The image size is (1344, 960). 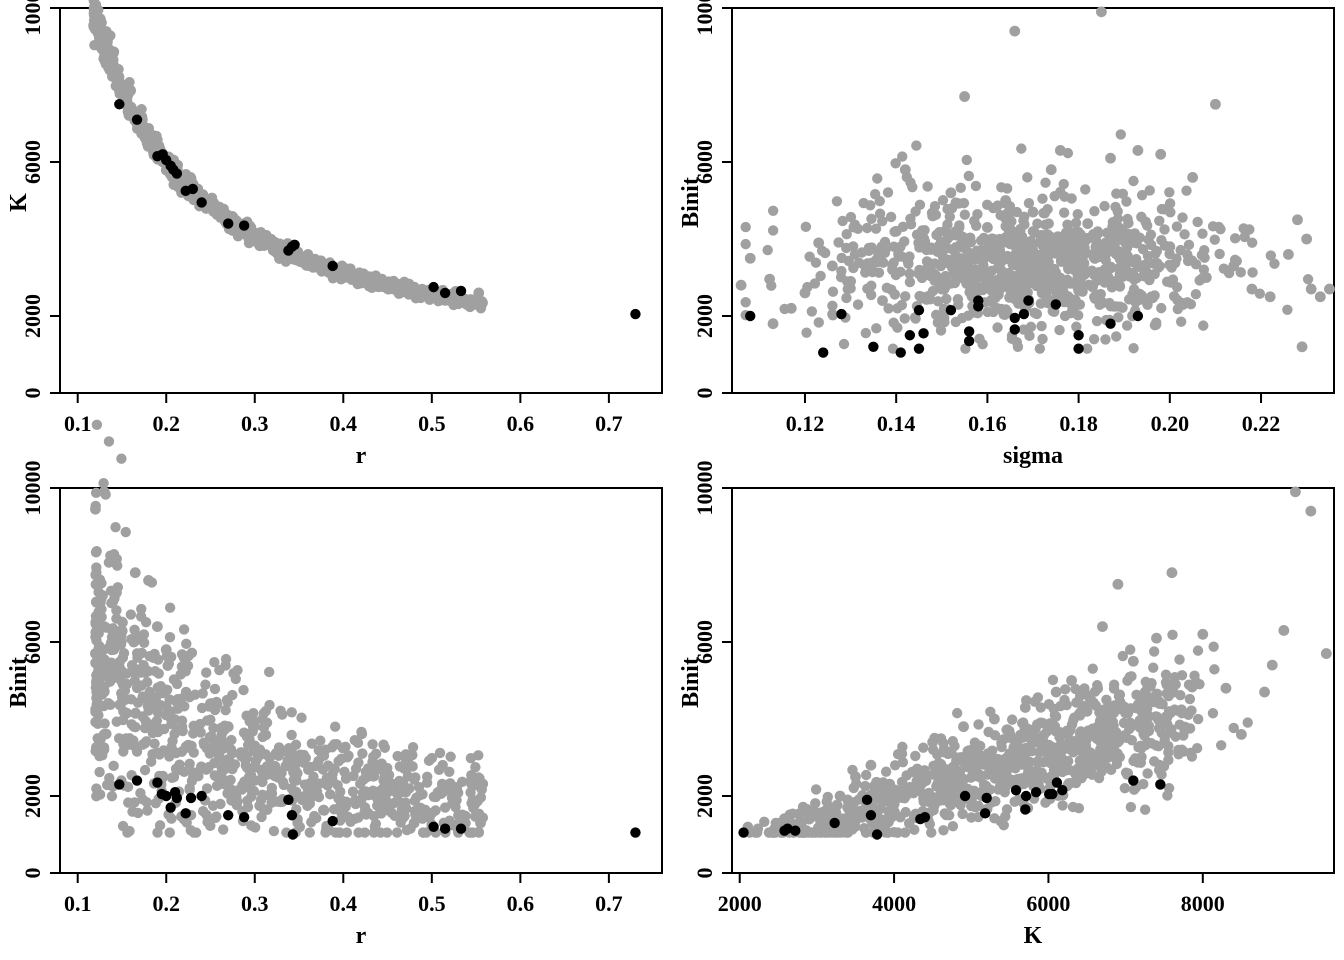 What do you see at coordinates (432, 903) in the screenshot?
I see `x-tick-label: 0.5` at bounding box center [432, 903].